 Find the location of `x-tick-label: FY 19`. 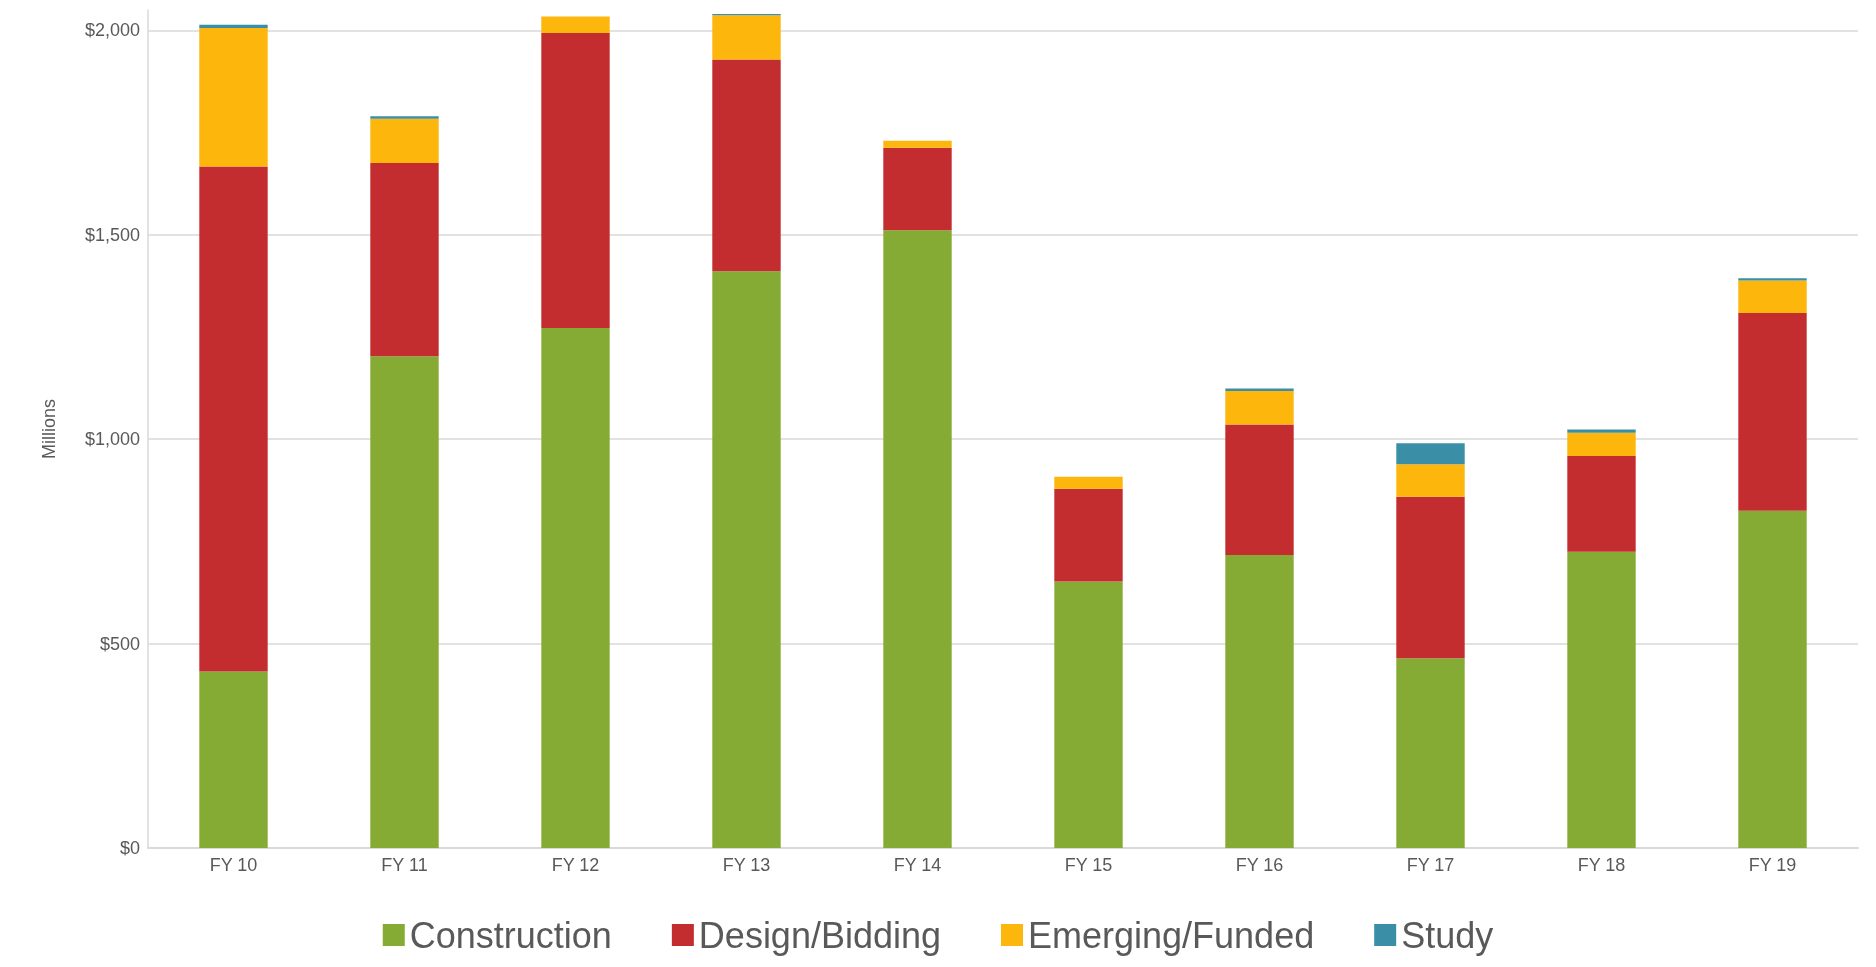

x-tick-label: FY 19 is located at coordinates (1772, 865).